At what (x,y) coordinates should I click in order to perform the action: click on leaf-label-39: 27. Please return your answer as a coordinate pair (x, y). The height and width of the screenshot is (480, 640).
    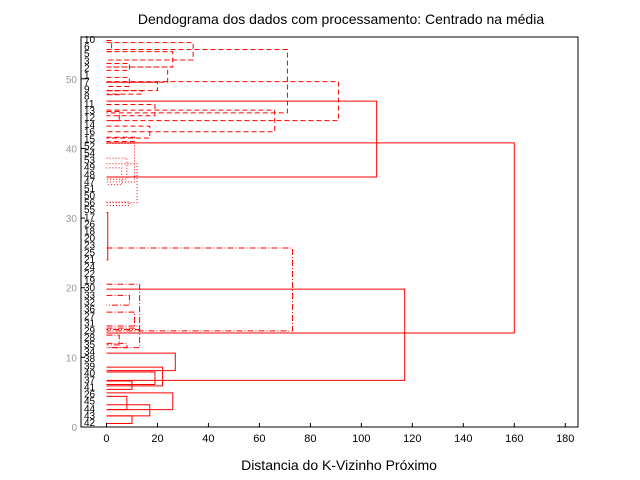
    Looking at the image, I should click on (90, 317).